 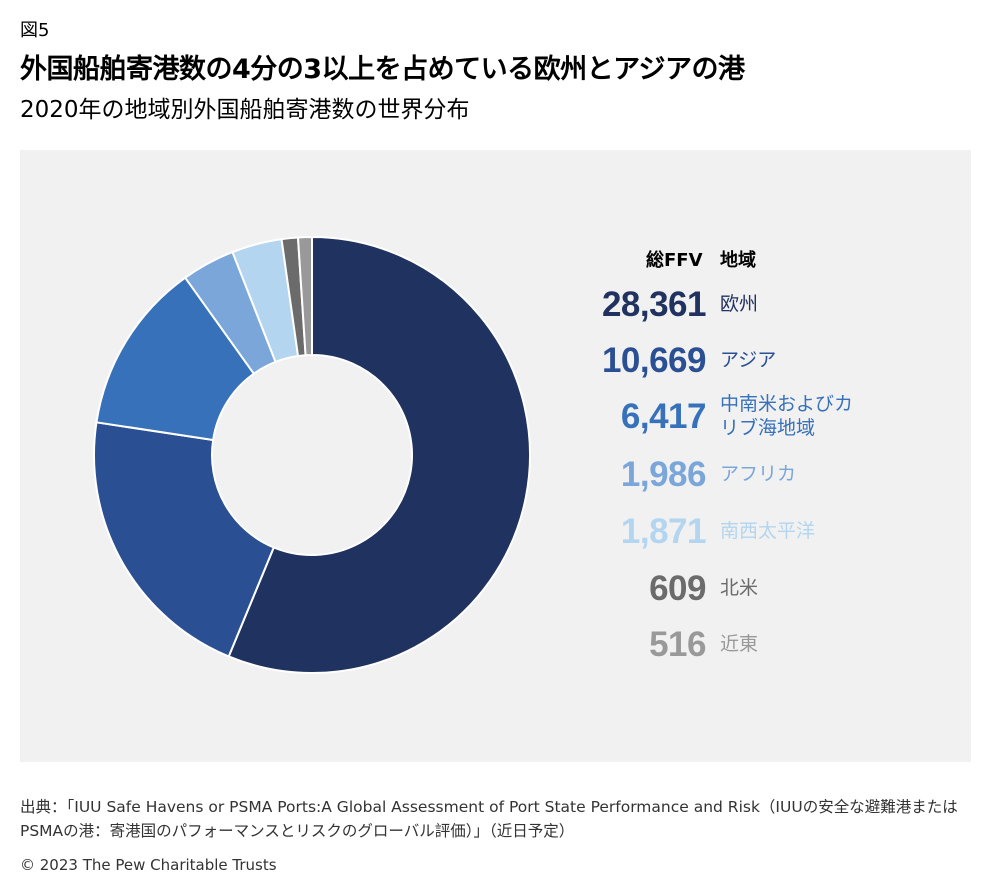 What do you see at coordinates (495, 361) in the screenshot?
I see `legend-row-2: 10,669 アジア` at bounding box center [495, 361].